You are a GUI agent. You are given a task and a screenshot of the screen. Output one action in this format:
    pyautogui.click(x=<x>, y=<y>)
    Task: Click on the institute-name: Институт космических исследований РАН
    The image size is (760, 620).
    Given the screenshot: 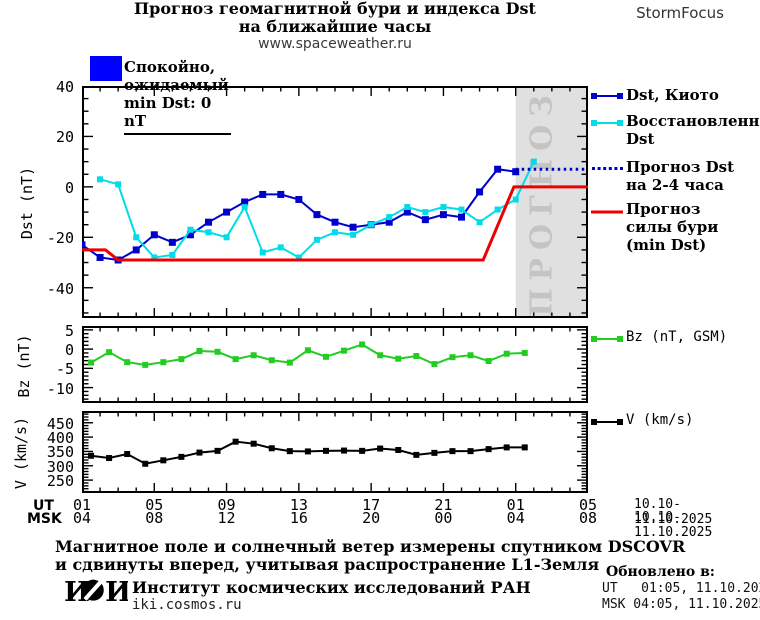 What is the action you would take?
    pyautogui.click(x=331, y=587)
    